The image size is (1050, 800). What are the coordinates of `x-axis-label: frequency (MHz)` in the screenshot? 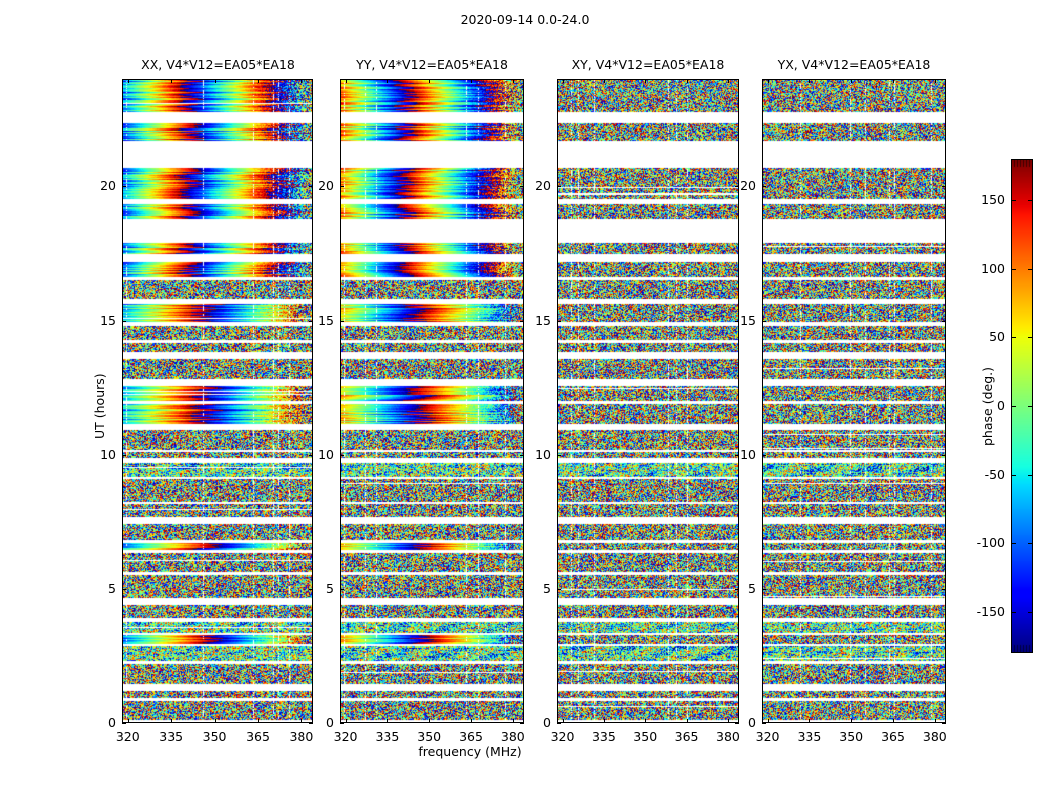 It's located at (470, 751).